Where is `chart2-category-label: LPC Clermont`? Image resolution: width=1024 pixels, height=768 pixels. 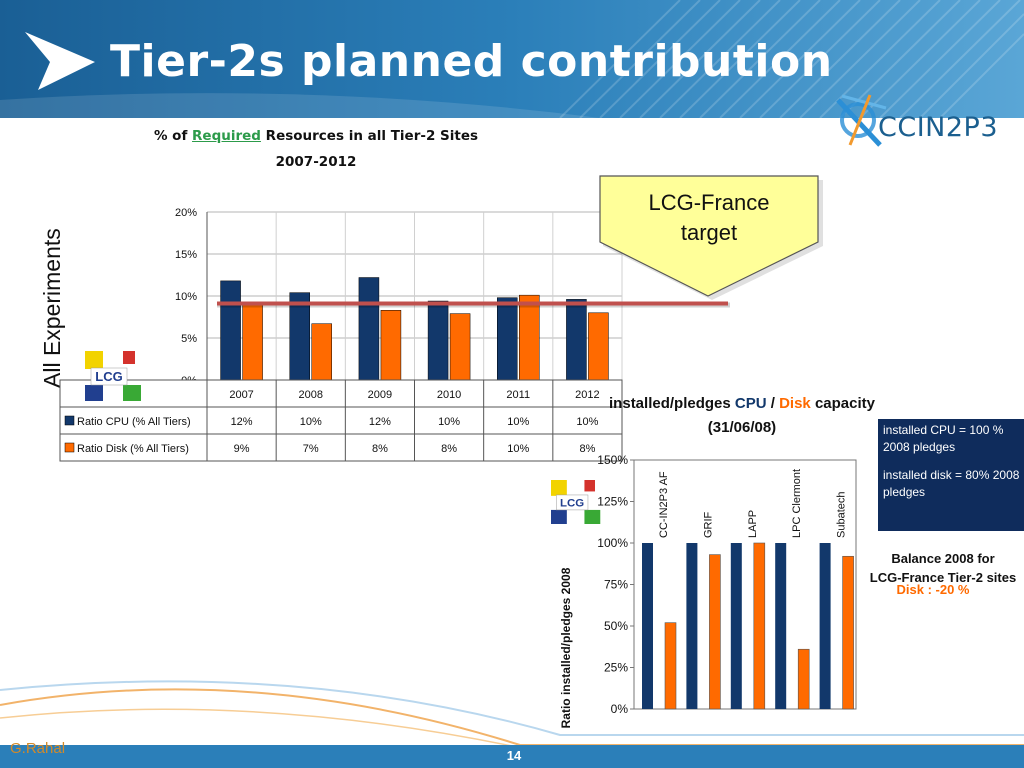
chart2-category-label: LPC Clermont is located at coordinates (797, 503).